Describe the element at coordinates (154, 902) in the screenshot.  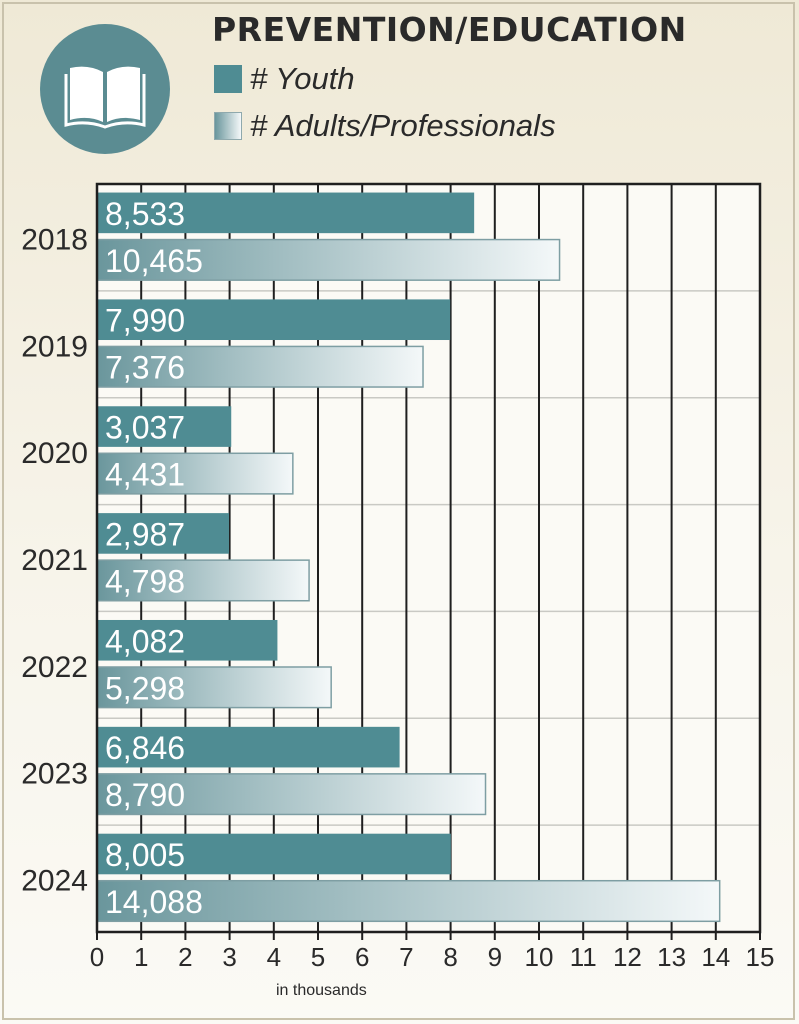
I see `data-label-adults: 14,088` at that location.